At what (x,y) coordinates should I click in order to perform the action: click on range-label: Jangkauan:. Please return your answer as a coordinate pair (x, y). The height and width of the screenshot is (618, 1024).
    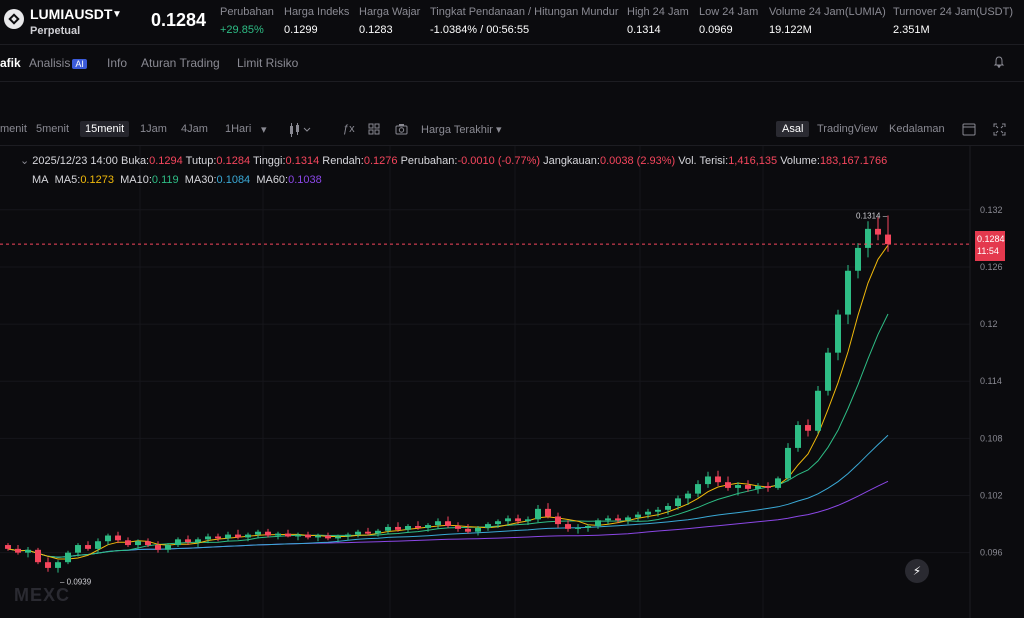
    Looking at the image, I should click on (571, 161).